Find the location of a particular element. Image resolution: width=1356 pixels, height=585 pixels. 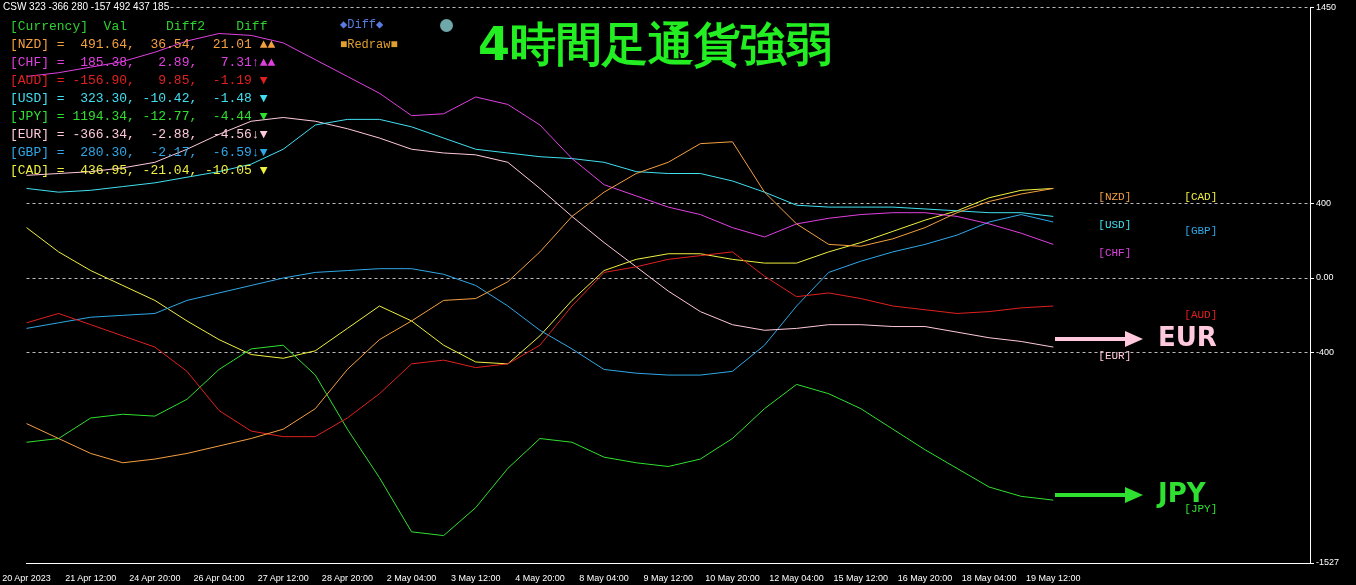

y-tick-label: 1450 is located at coordinates (1326, 6).